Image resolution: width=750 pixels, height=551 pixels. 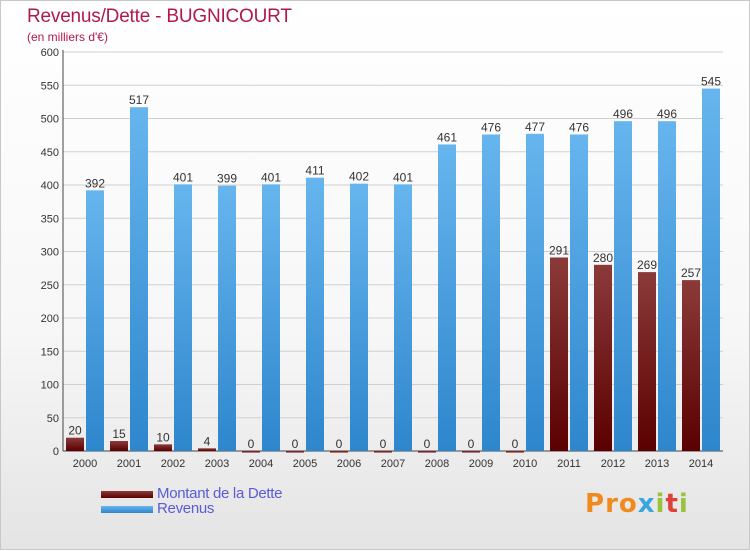 What do you see at coordinates (569, 464) in the screenshot?
I see `x-tick-label: 2011` at bounding box center [569, 464].